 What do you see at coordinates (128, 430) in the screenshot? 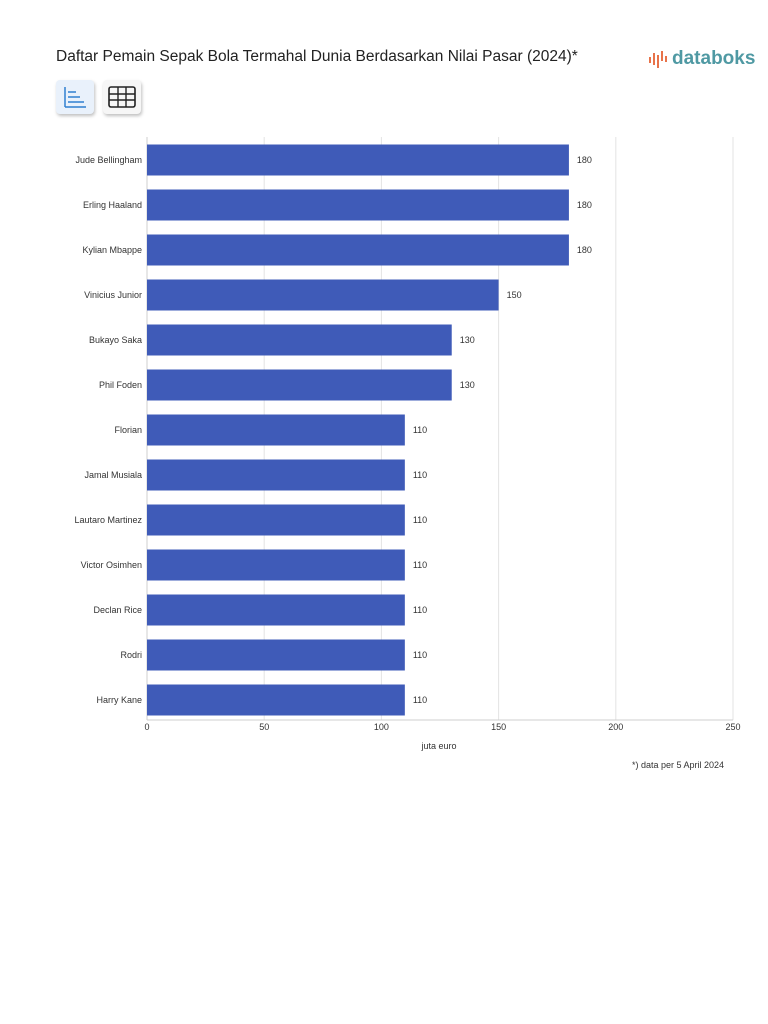
I see `category-label: Florian` at bounding box center [128, 430].